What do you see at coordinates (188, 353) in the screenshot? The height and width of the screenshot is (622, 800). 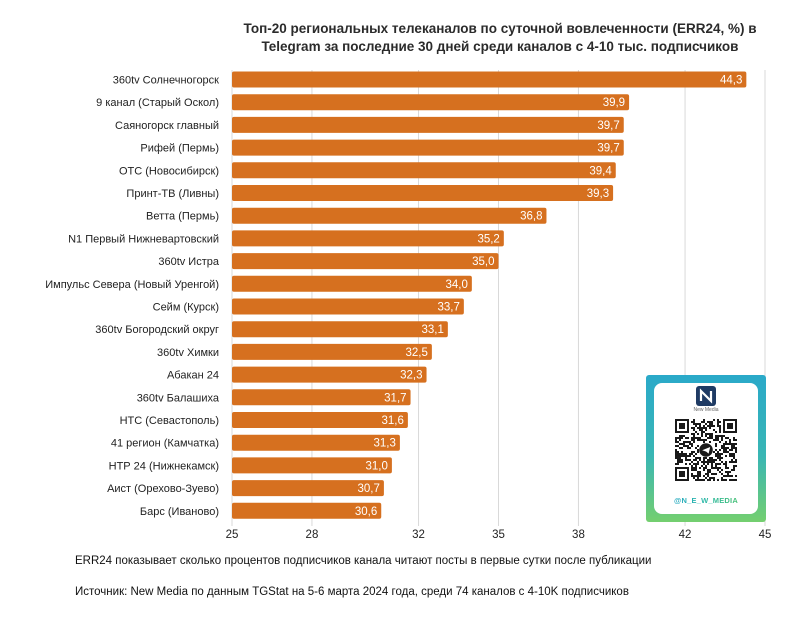 I see `category-label: 360tv Химки` at bounding box center [188, 353].